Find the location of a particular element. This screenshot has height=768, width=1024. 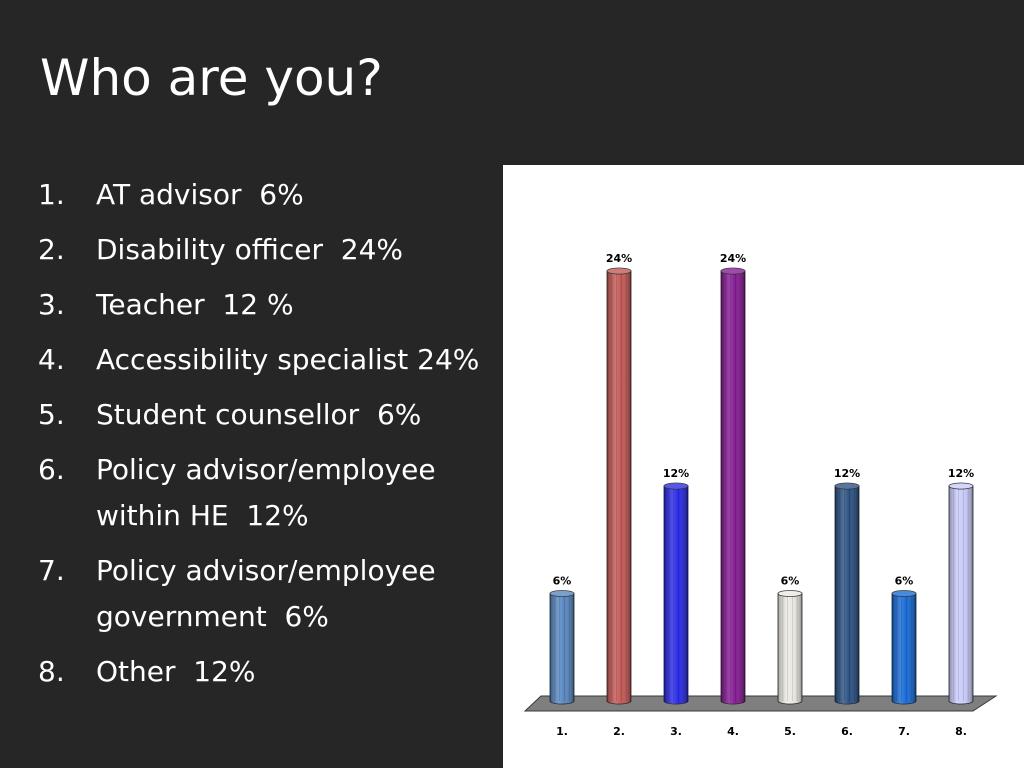

list-item-number: 5. is located at coordinates (51, 414).